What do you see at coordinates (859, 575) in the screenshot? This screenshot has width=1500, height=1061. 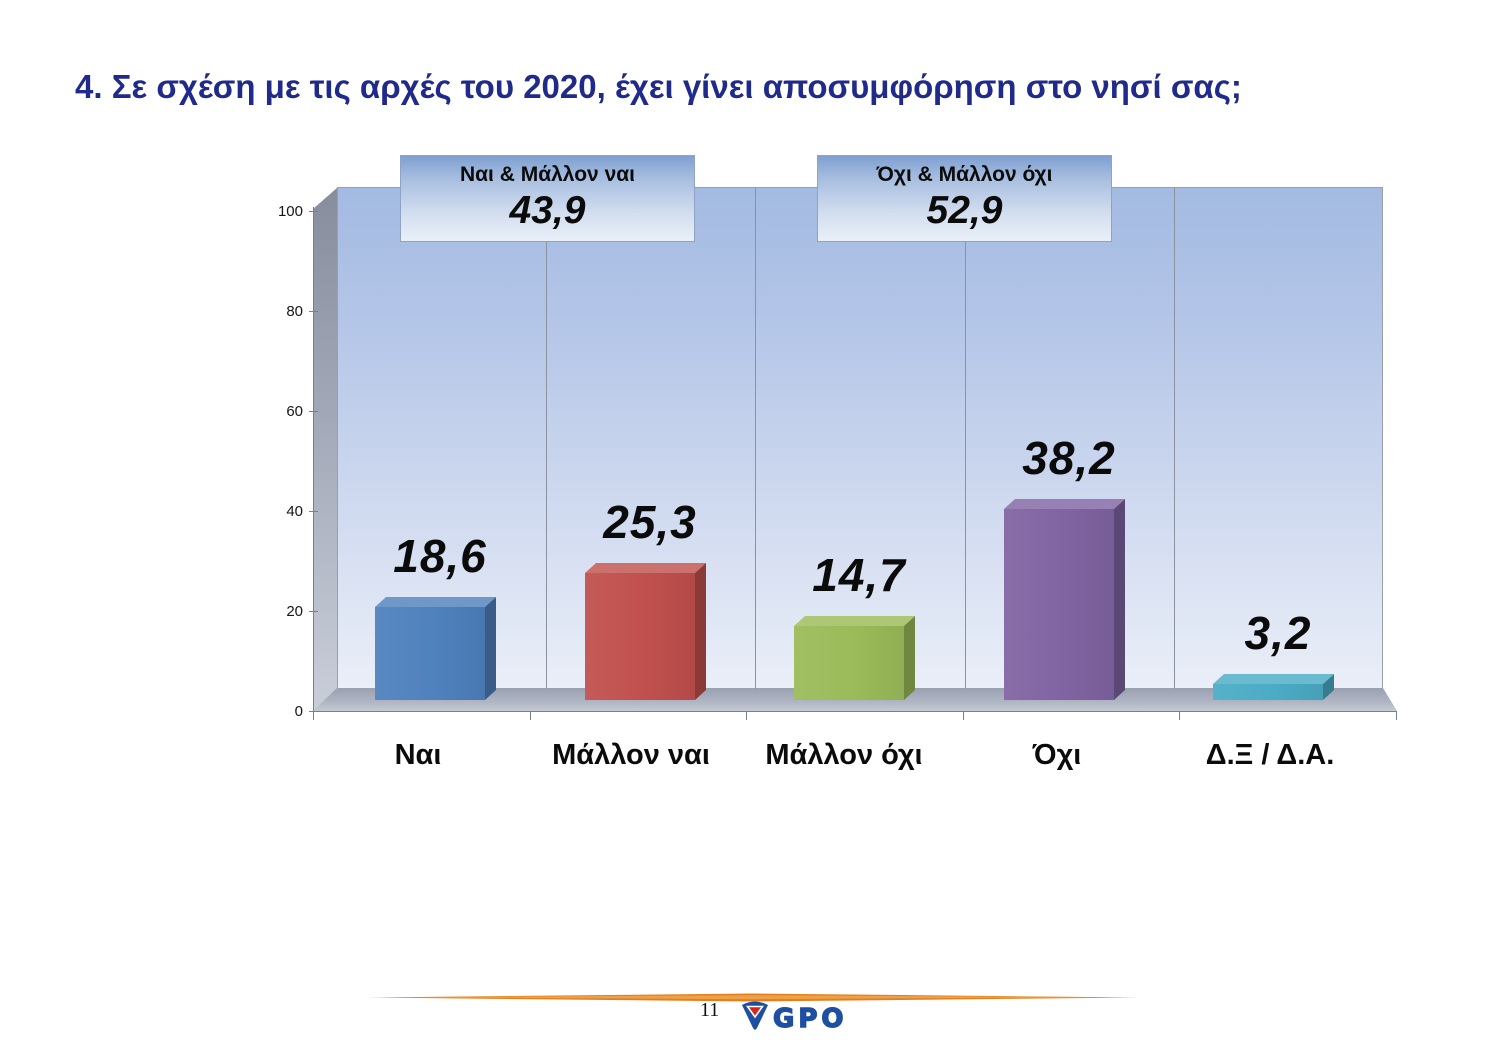 I see `bar-value-label: 14,7` at bounding box center [859, 575].